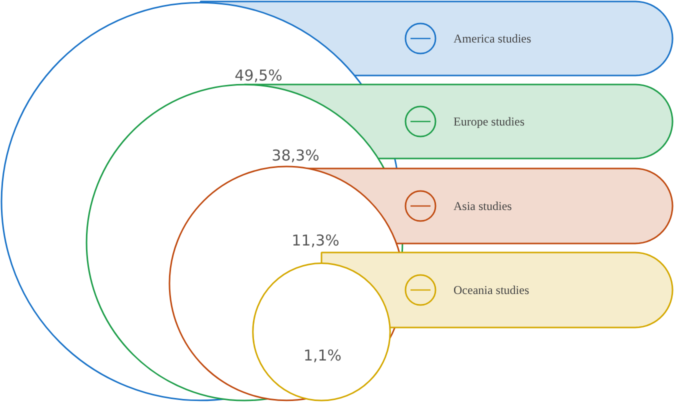  Describe the element at coordinates (316, 241) in the screenshot. I see `data-label: 11,3%` at that location.